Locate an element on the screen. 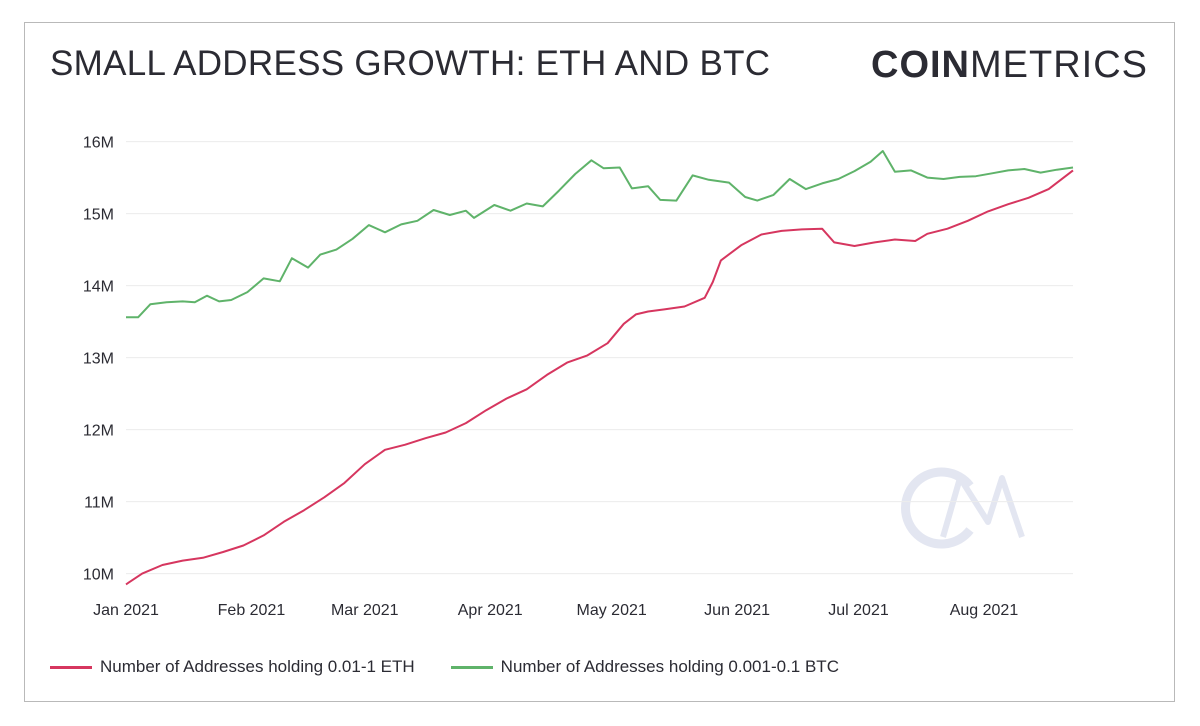 The height and width of the screenshot is (726, 1200). cm-watermark-icon is located at coordinates (963, 508).